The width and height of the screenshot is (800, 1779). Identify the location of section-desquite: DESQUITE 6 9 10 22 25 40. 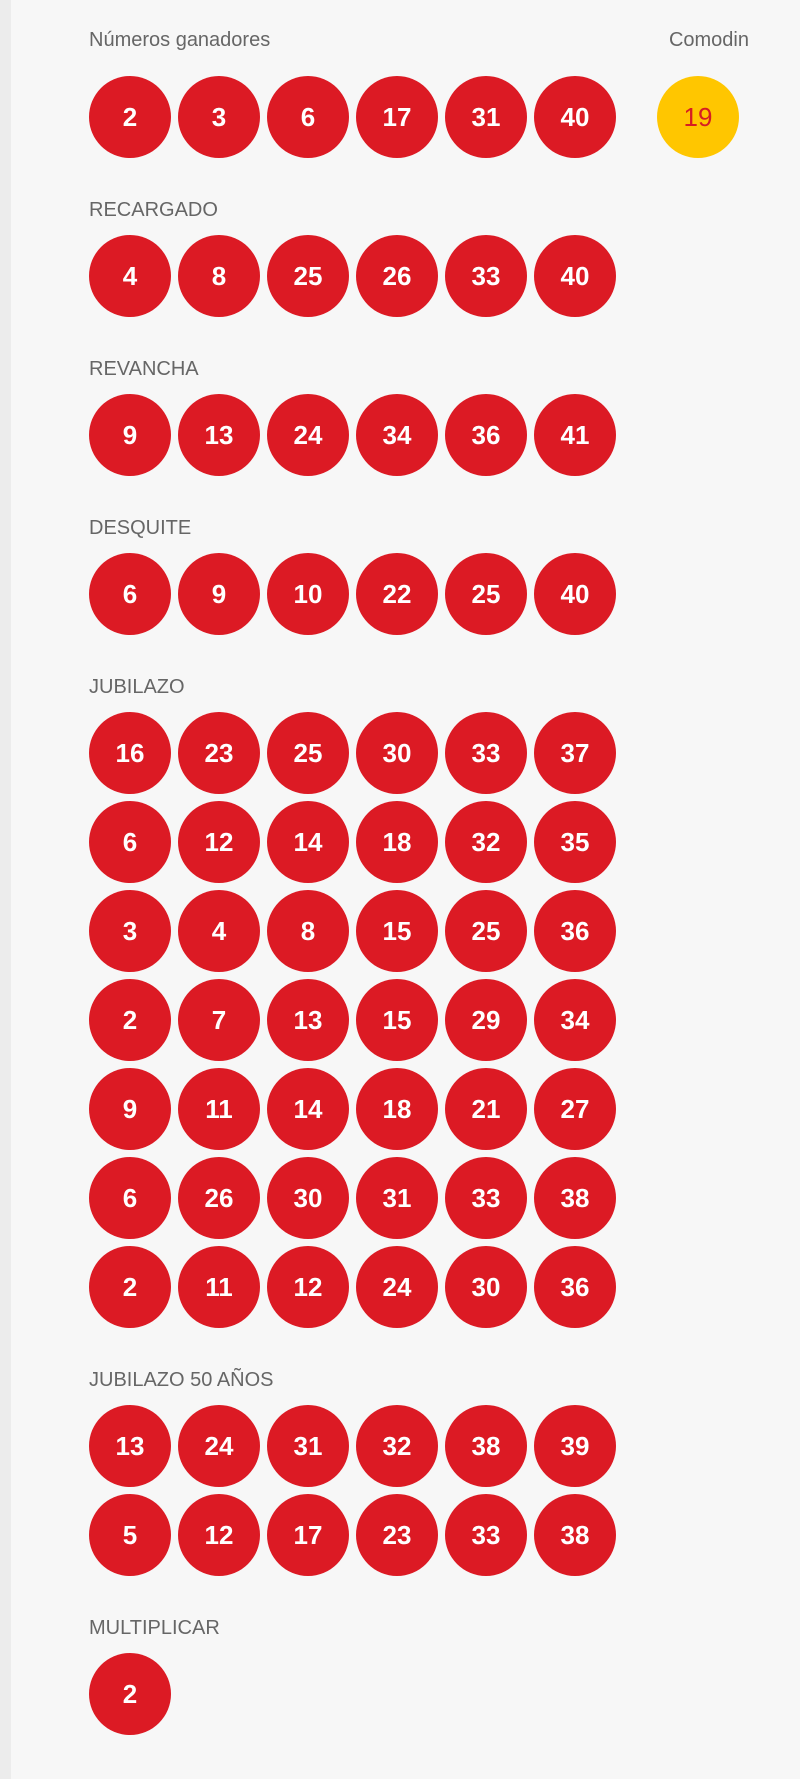
(439, 576).